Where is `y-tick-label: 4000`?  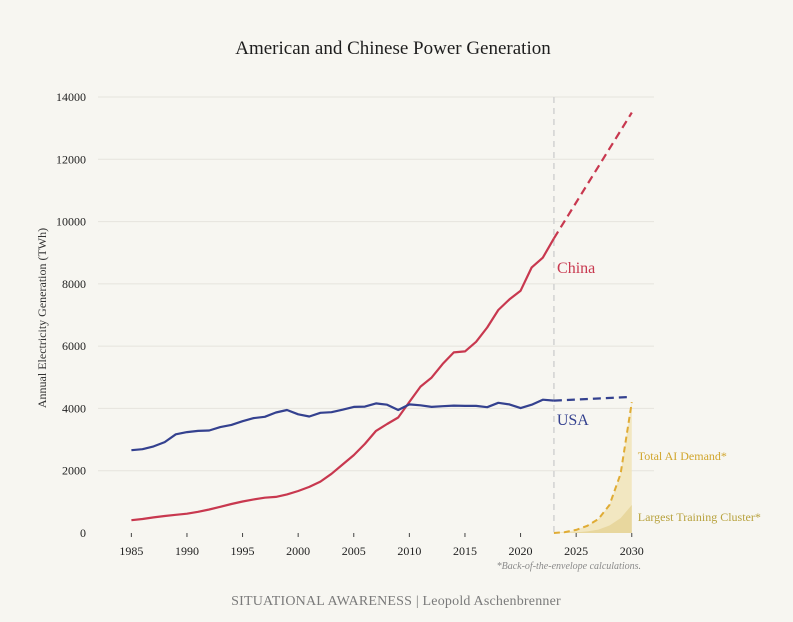
y-tick-label: 4000 is located at coordinates (74, 408).